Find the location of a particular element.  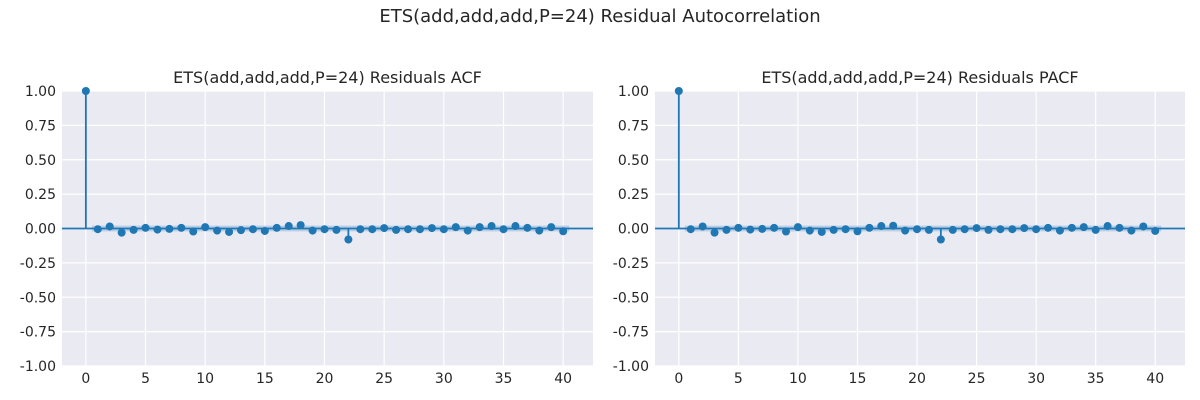

pacf-chart-title: ETS(add,add,add,P=24) Residuals PACF is located at coordinates (919, 77).